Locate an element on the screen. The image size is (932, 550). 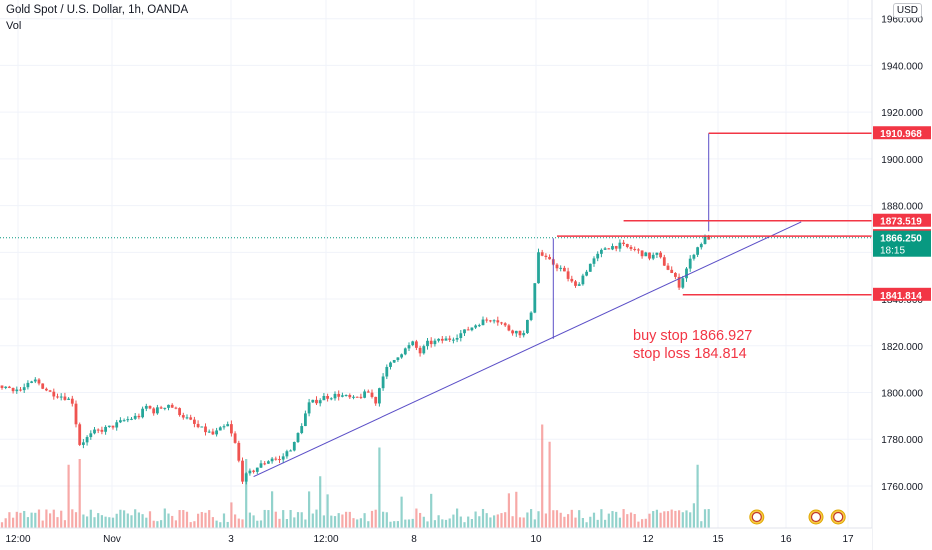
currency-button: USD is located at coordinates (907, 10).